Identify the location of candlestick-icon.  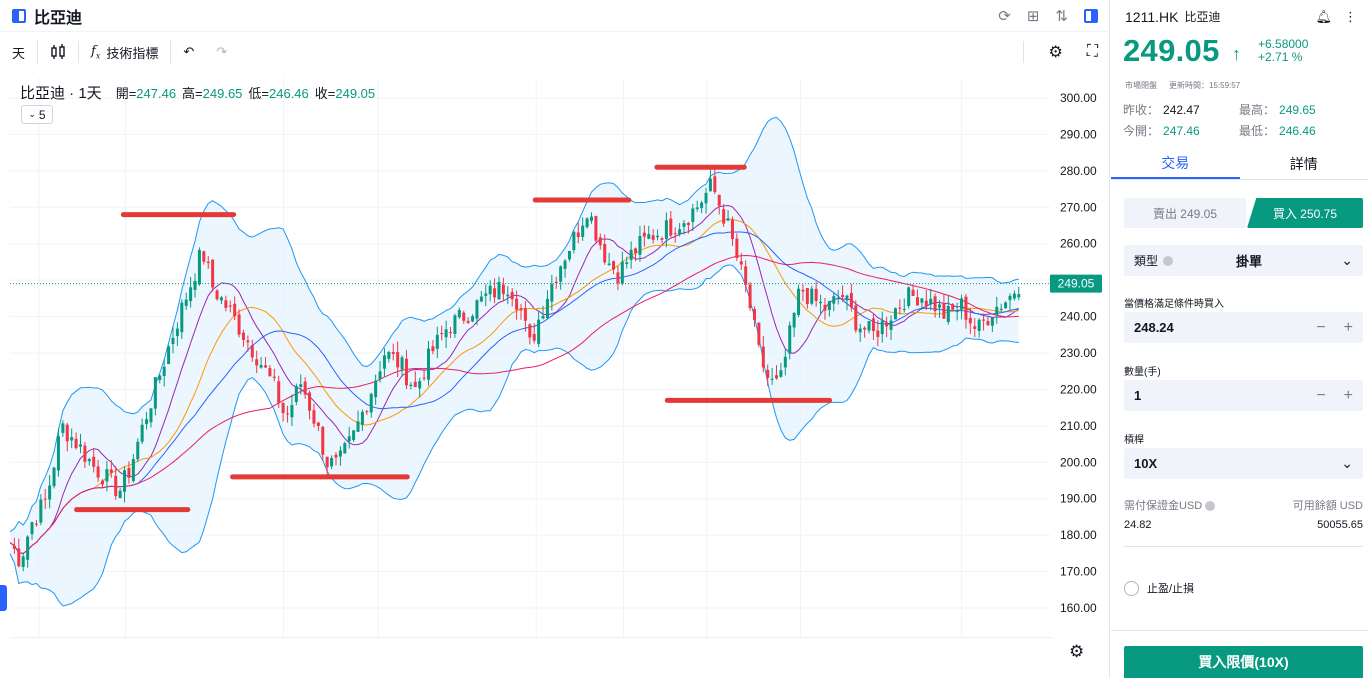
(58, 52).